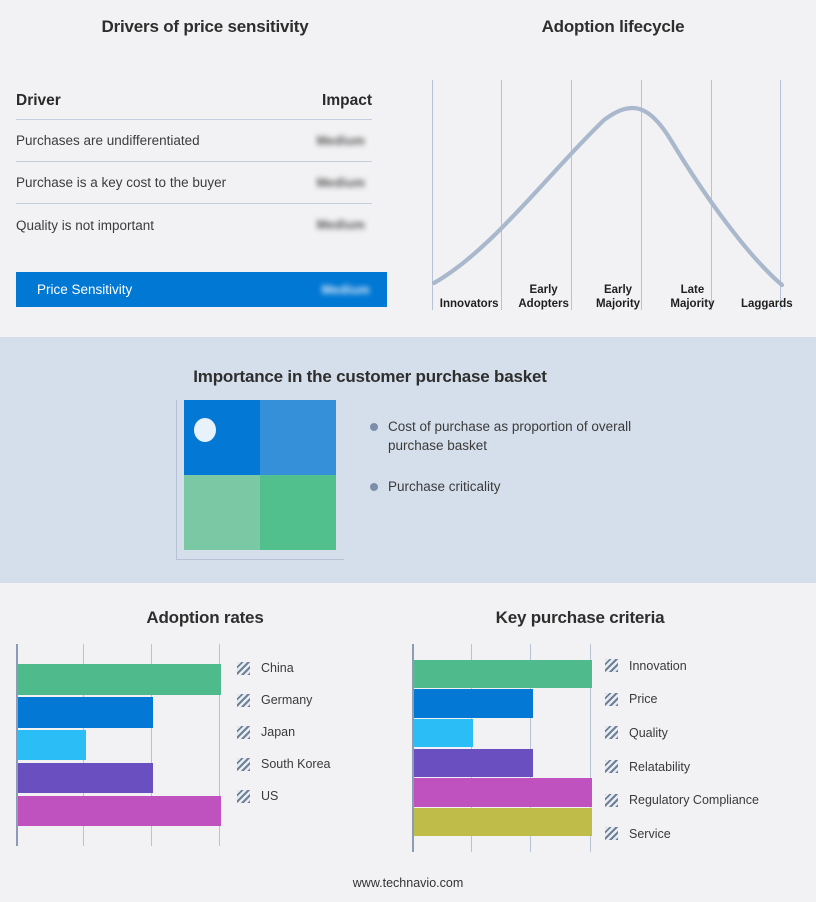 Image resolution: width=816 pixels, height=902 pixels. What do you see at coordinates (613, 26) in the screenshot?
I see `adoption-lifecycle-title: Adoption lifecycle` at bounding box center [613, 26].